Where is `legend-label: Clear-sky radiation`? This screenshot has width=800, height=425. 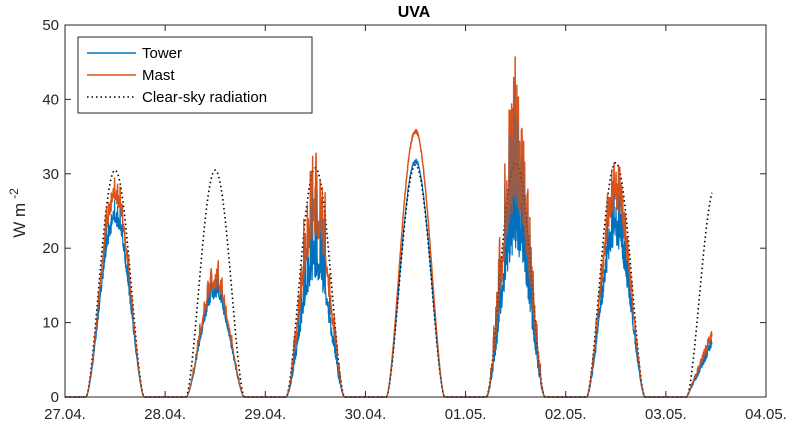
legend-label: Clear-sky radiation is located at coordinates (204, 97).